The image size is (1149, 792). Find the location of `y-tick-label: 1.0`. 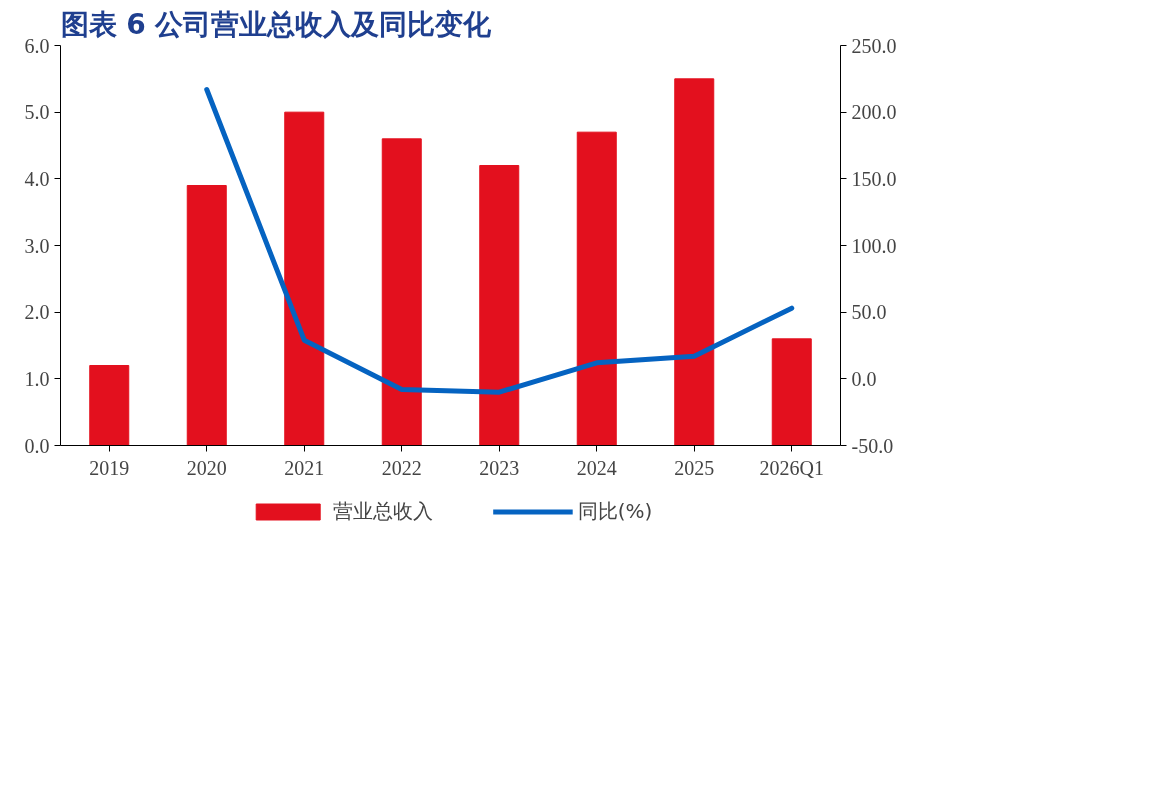

y-tick-label: 1.0 is located at coordinates (37, 378).